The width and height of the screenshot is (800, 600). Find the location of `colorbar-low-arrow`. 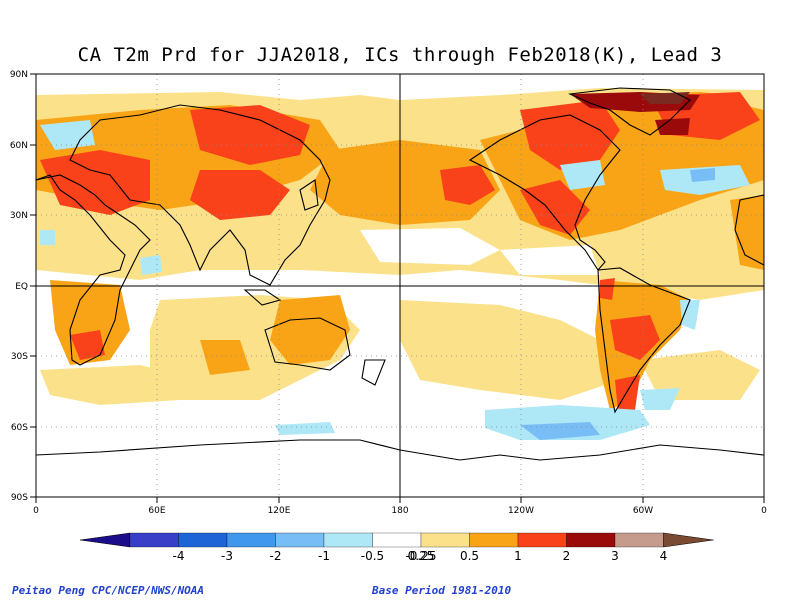

colorbar-low-arrow is located at coordinates (105, 540).